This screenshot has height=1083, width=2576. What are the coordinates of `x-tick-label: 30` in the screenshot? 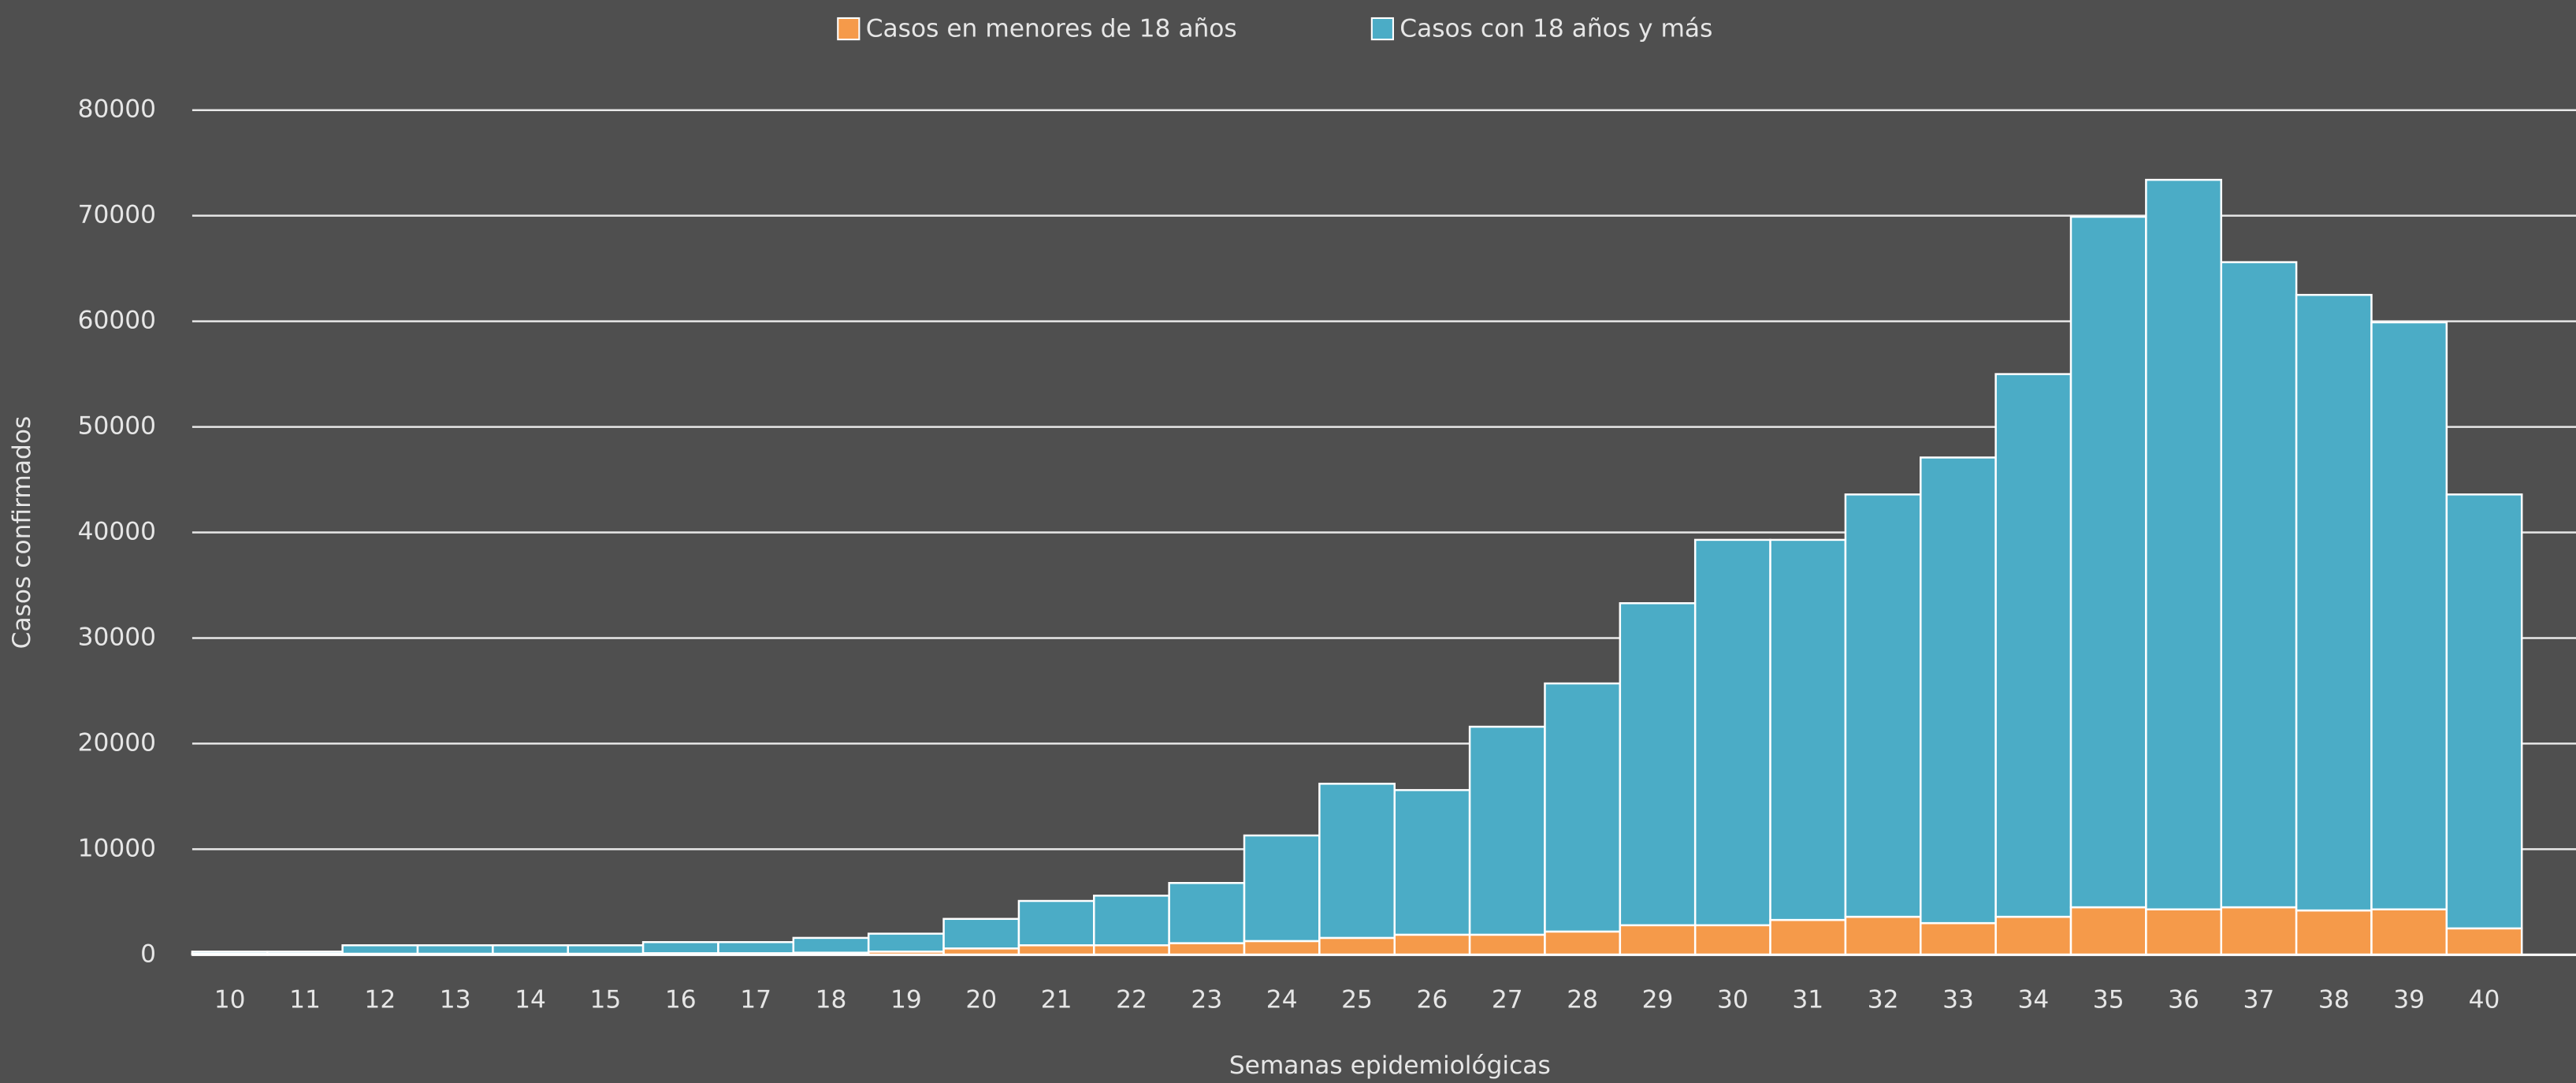 It's located at (1733, 1000).